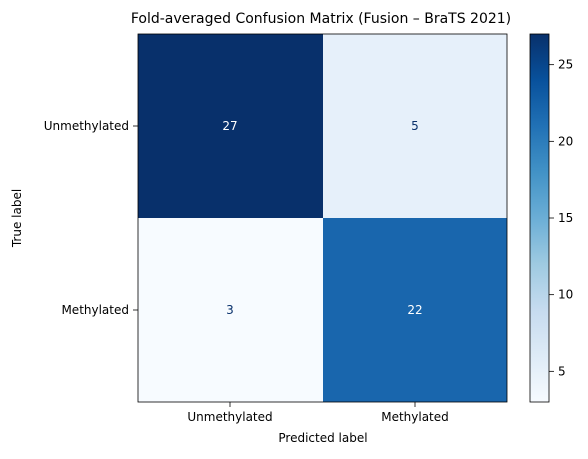 This screenshot has width=588, height=459. I want to click on y-tick-label: Methylated, so click(95, 310).